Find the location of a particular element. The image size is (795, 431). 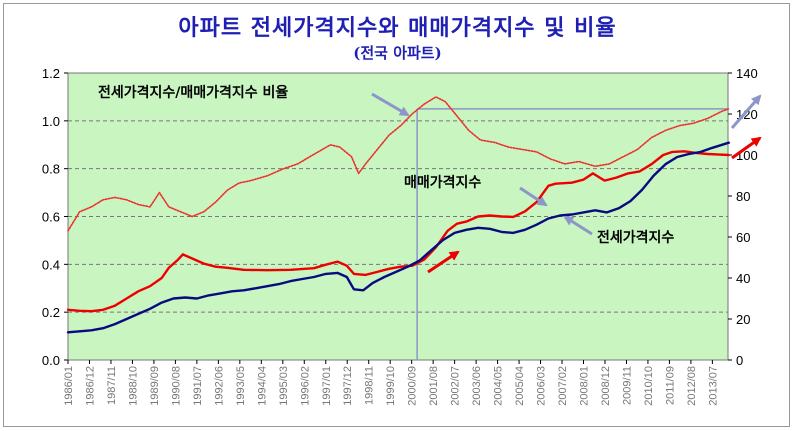

annotation-ratio: 전세가격지수/매매가격지수 비율 is located at coordinates (193, 92).